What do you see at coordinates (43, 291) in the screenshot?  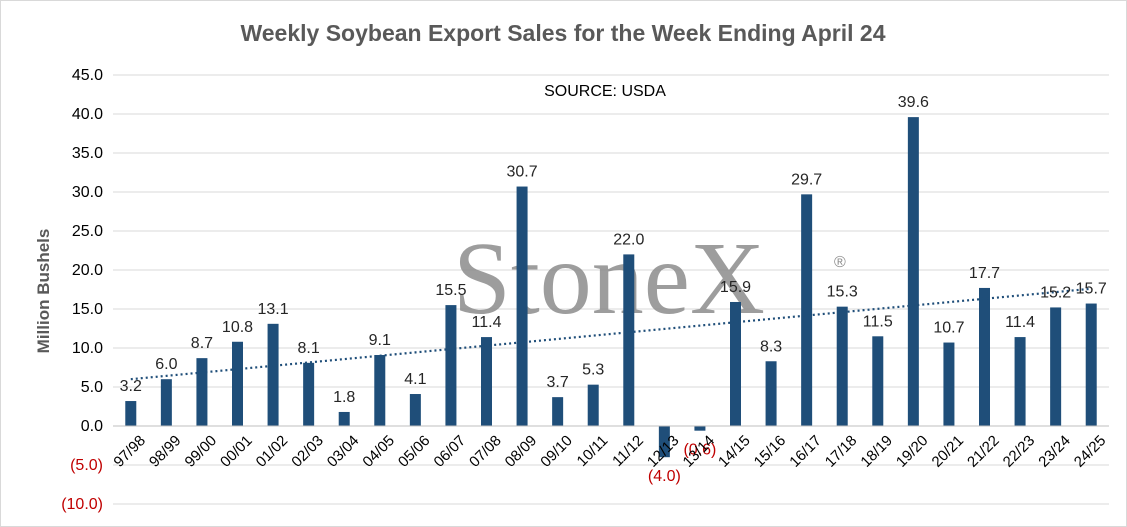 I see `y-axis-label: Million Bushels` at bounding box center [43, 291].